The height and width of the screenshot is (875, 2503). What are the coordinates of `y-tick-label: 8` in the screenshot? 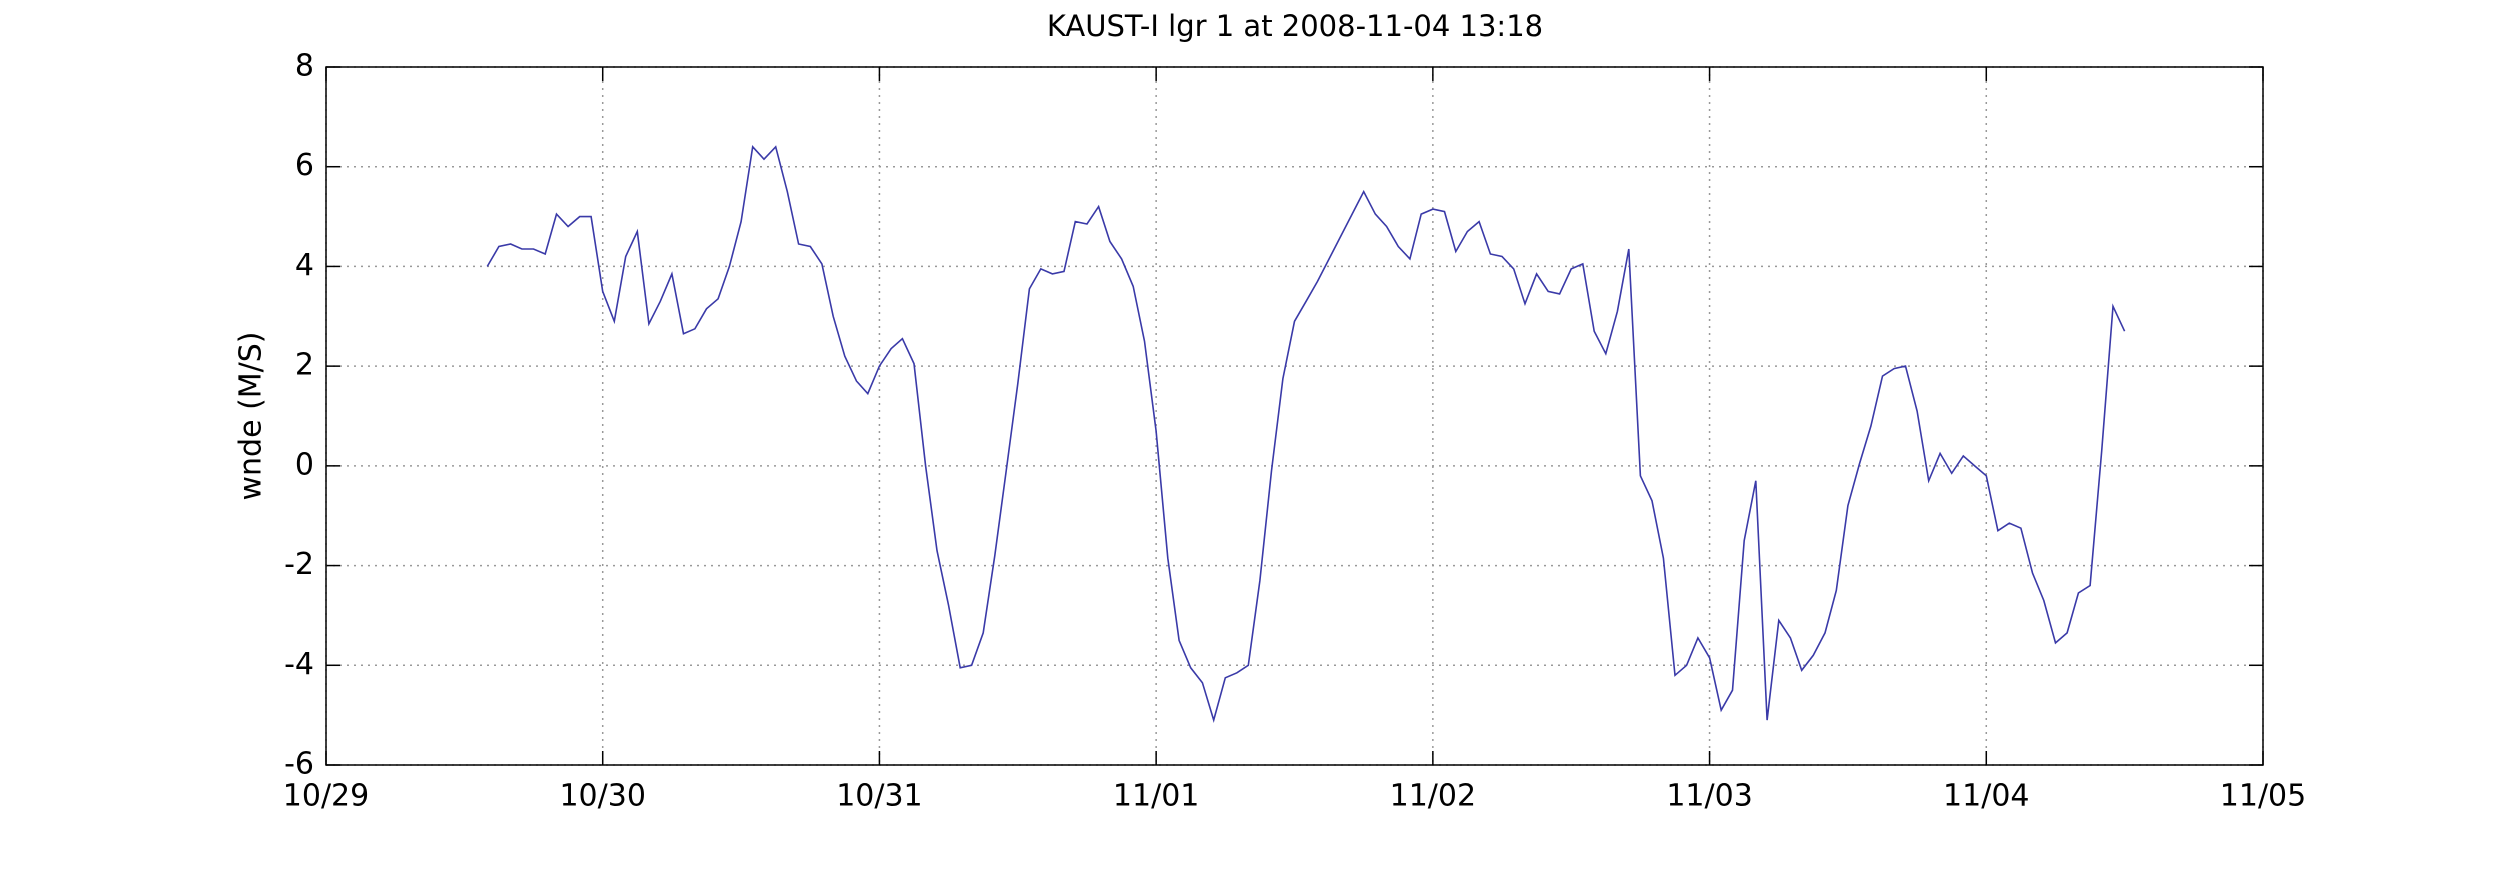 It's located at (304, 66).